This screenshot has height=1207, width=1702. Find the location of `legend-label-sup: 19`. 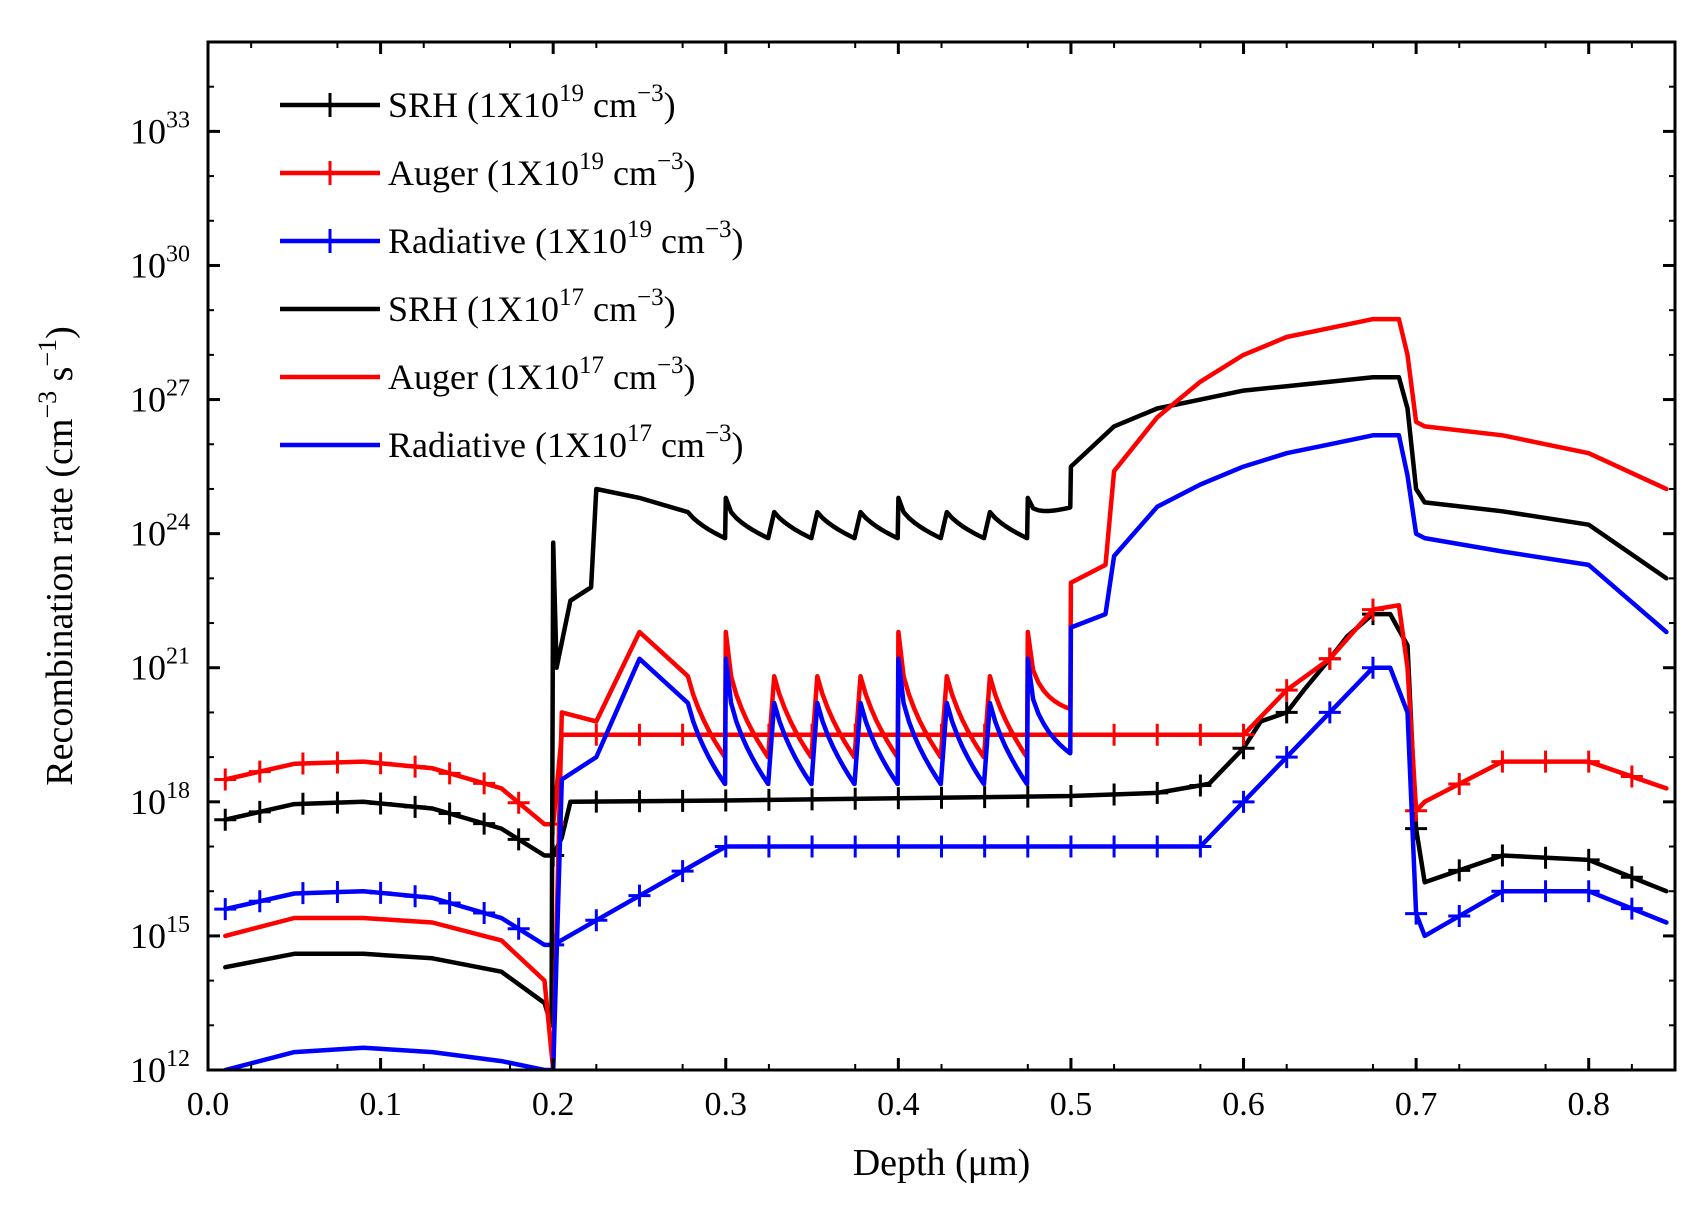

legend-label-sup: 19 is located at coordinates (639, 229).